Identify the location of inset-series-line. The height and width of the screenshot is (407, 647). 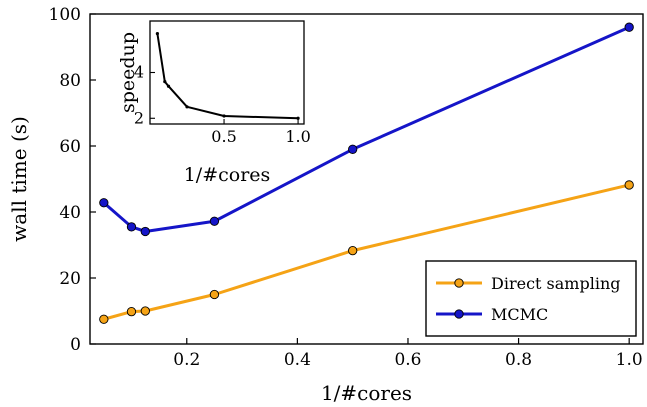
(227, 76).